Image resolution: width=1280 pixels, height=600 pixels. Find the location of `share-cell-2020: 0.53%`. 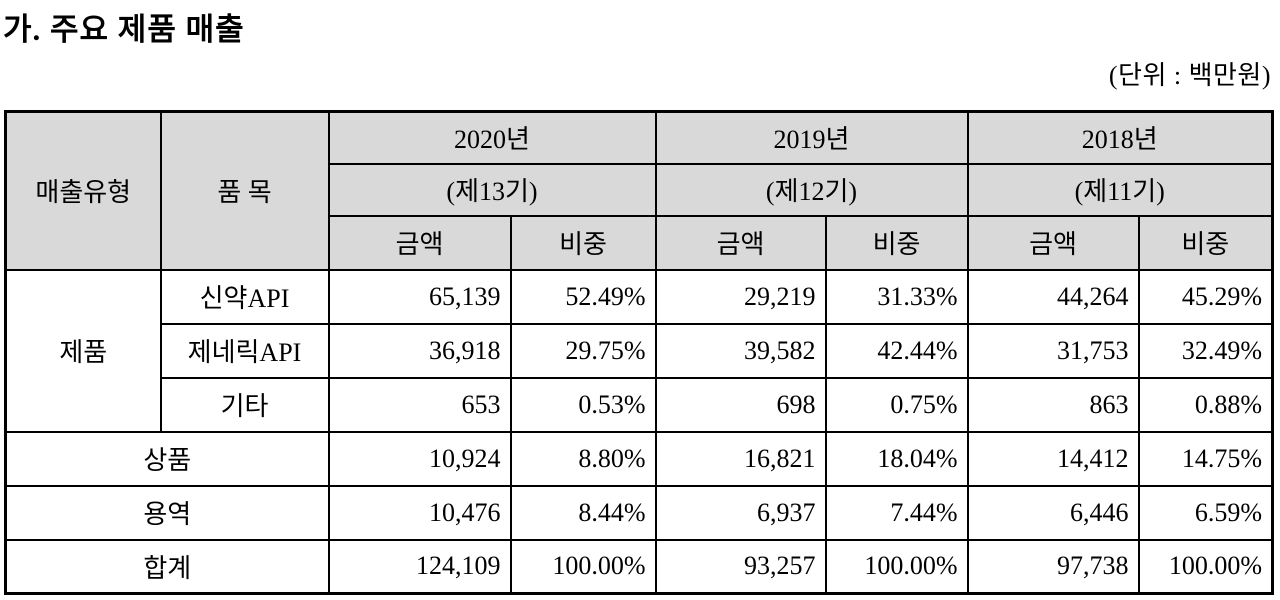

share-cell-2020: 0.53% is located at coordinates (583, 404).